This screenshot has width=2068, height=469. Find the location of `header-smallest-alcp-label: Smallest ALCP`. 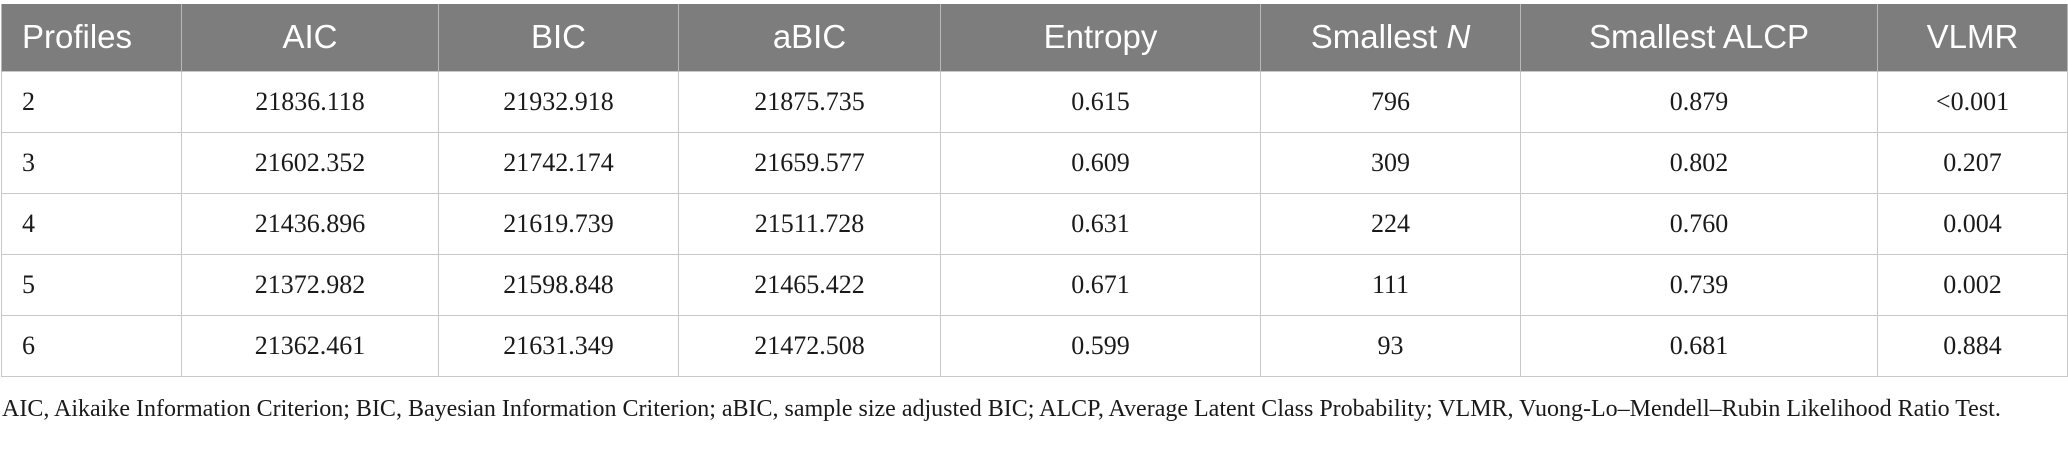

header-smallest-alcp-label: Smallest ALCP is located at coordinates (1699, 37).